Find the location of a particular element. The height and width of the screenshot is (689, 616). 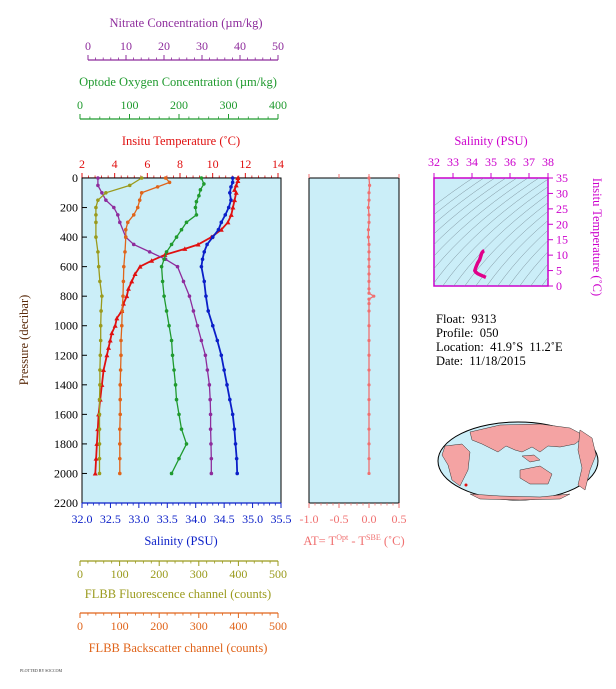

ts-temperature-tick-label: 15 is located at coordinates (562, 240).